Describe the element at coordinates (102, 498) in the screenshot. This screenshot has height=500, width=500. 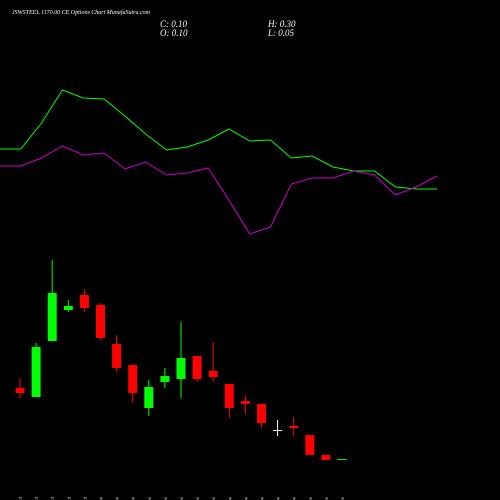
I see `x-tick-label: 03 Nov` at that location.